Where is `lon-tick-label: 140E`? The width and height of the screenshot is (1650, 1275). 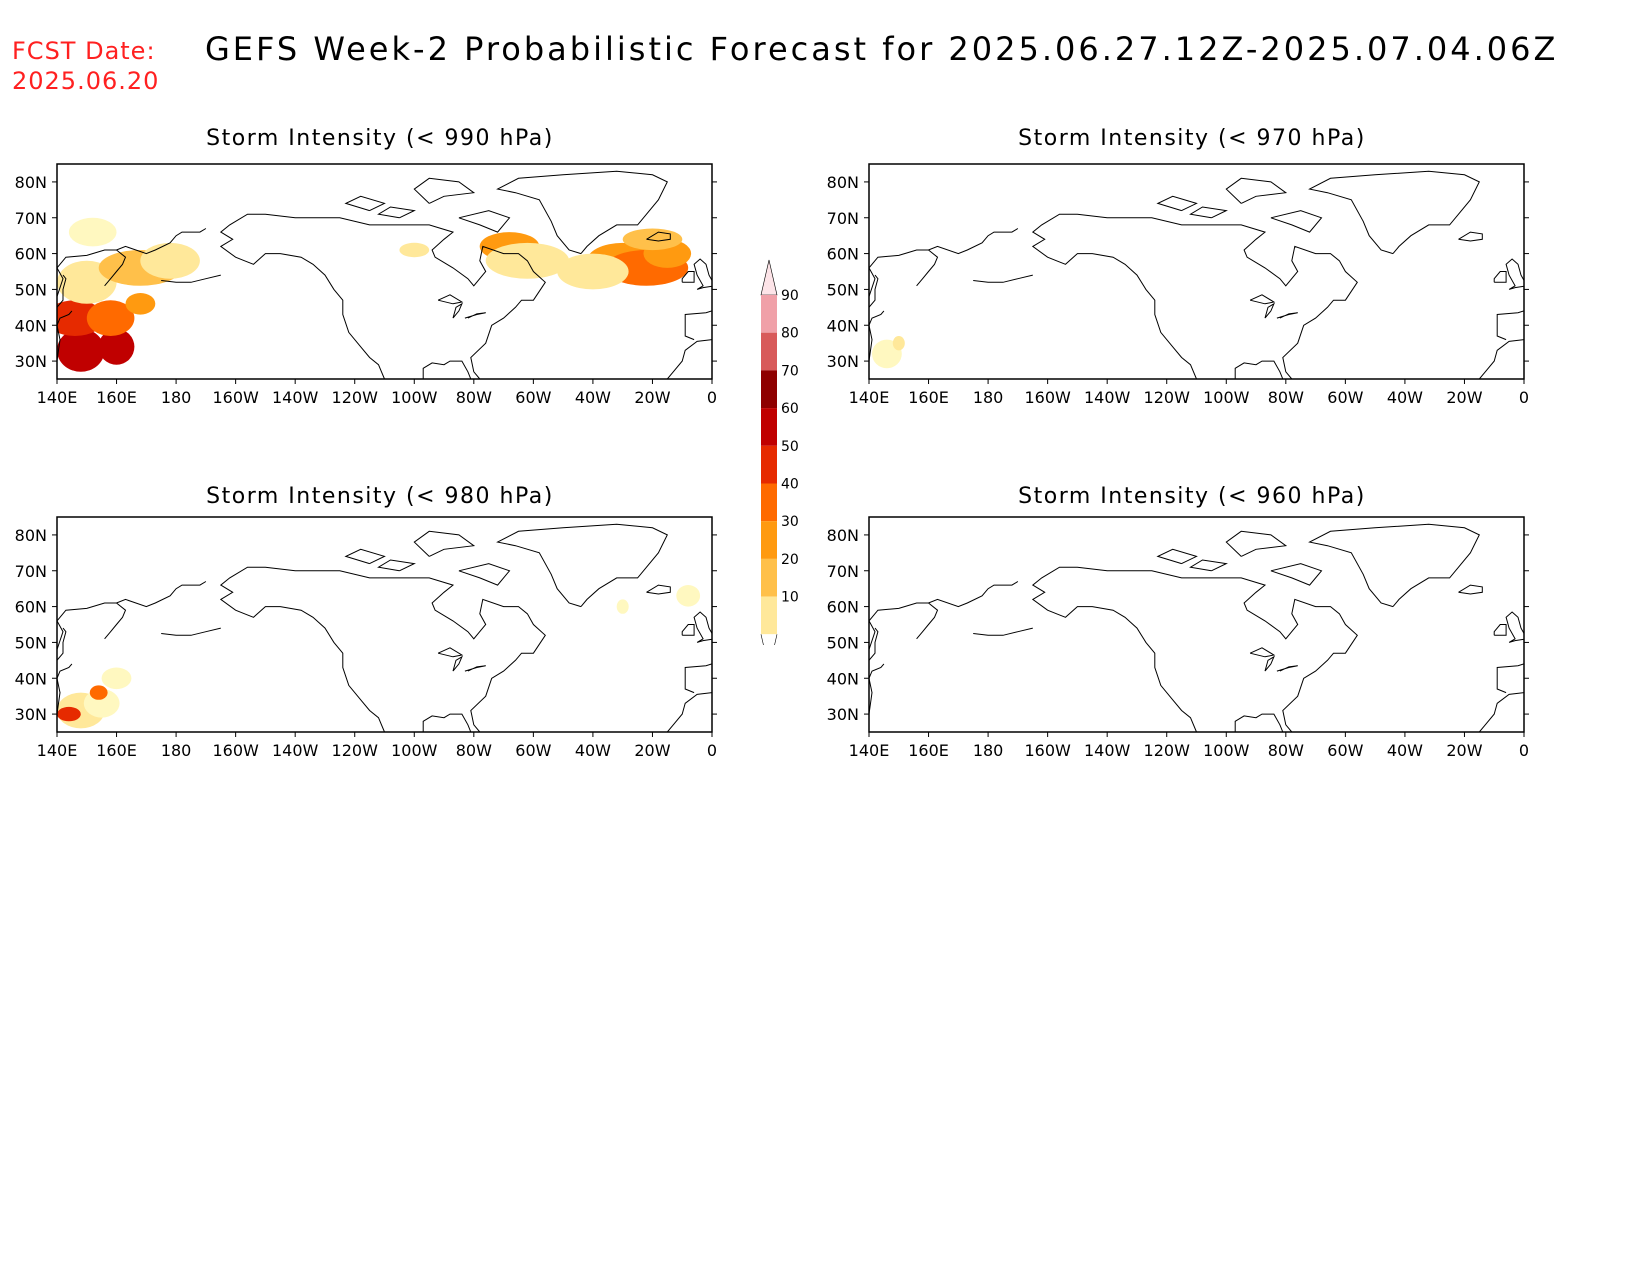
lon-tick-label: 140E is located at coordinates (57, 750).